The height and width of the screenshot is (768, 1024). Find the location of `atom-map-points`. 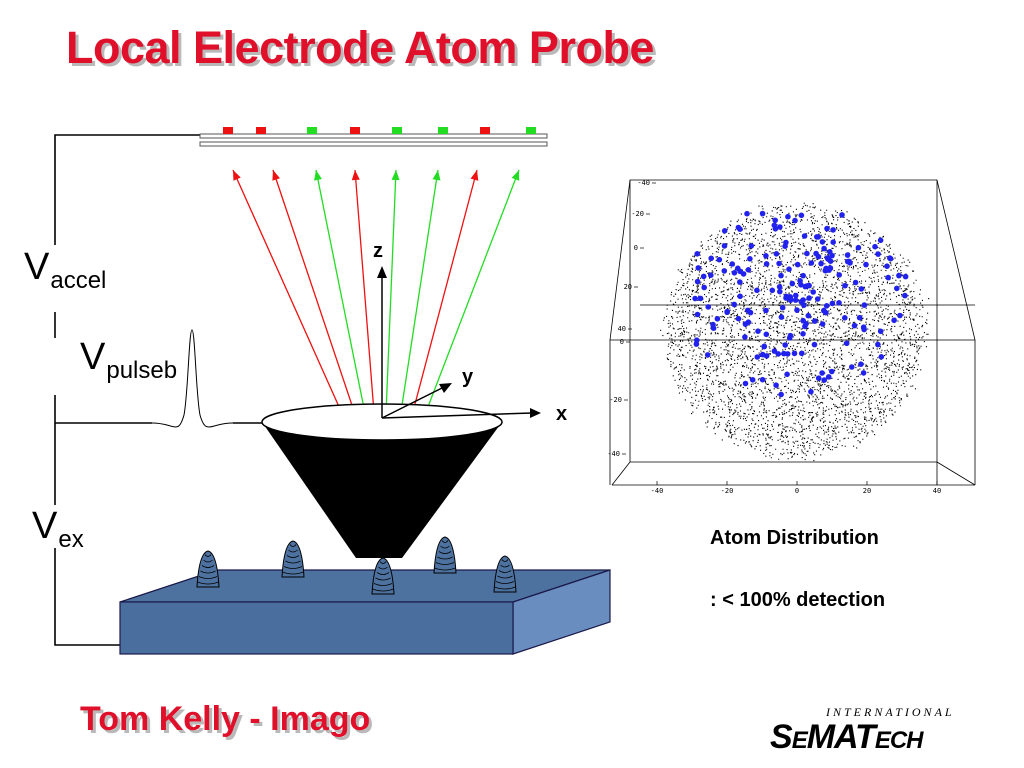

atom-map-points is located at coordinates (795, 332).